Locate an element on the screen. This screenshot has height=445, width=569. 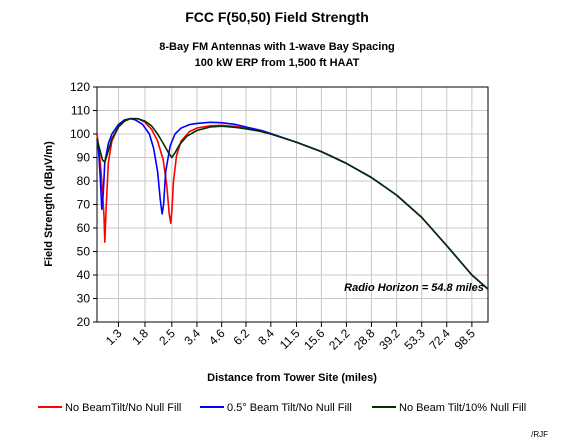
x-tick-label: 4.6 is located at coordinates (217, 337).